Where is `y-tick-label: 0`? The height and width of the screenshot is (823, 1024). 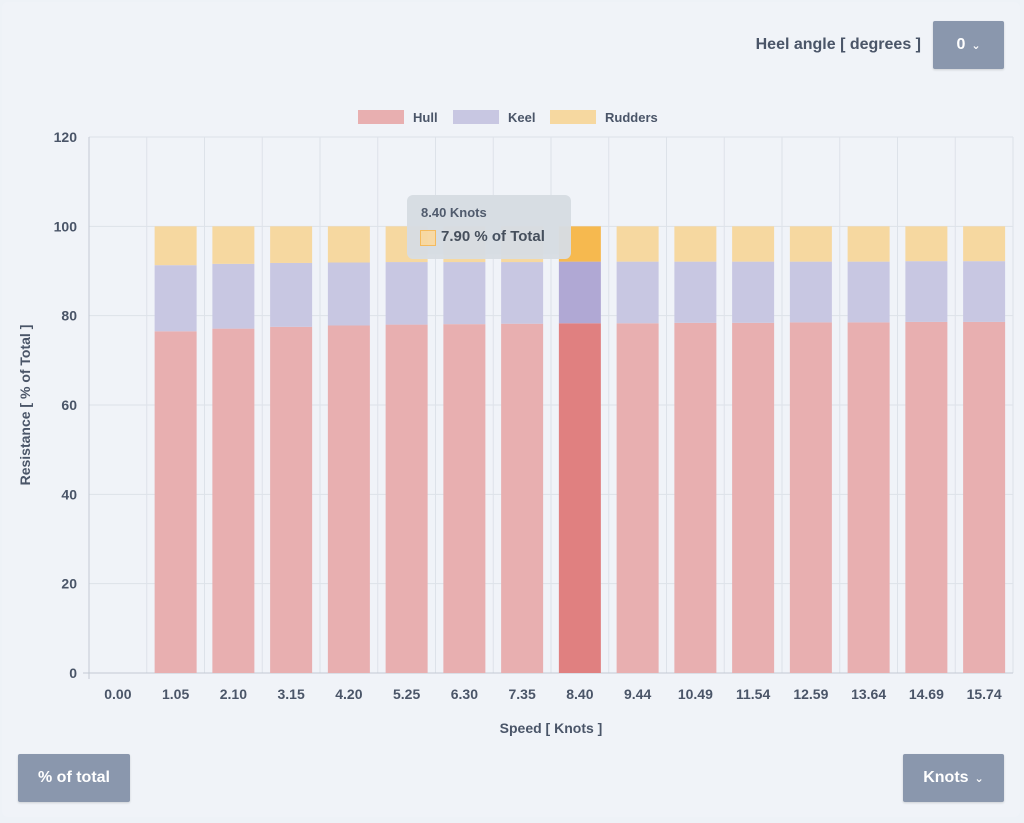
y-tick-label: 0 is located at coordinates (73, 673).